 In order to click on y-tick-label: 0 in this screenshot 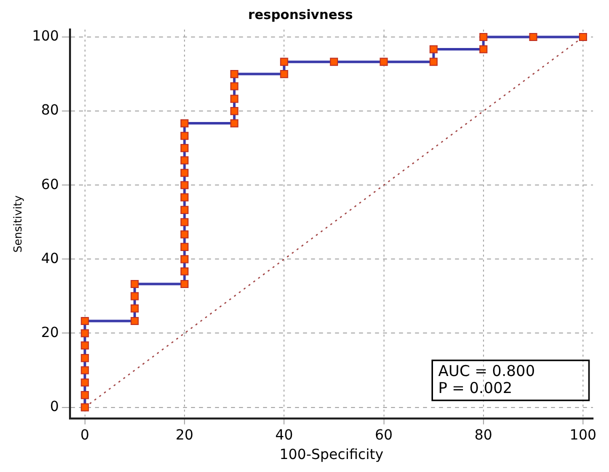, I will do `click(54, 406)`.